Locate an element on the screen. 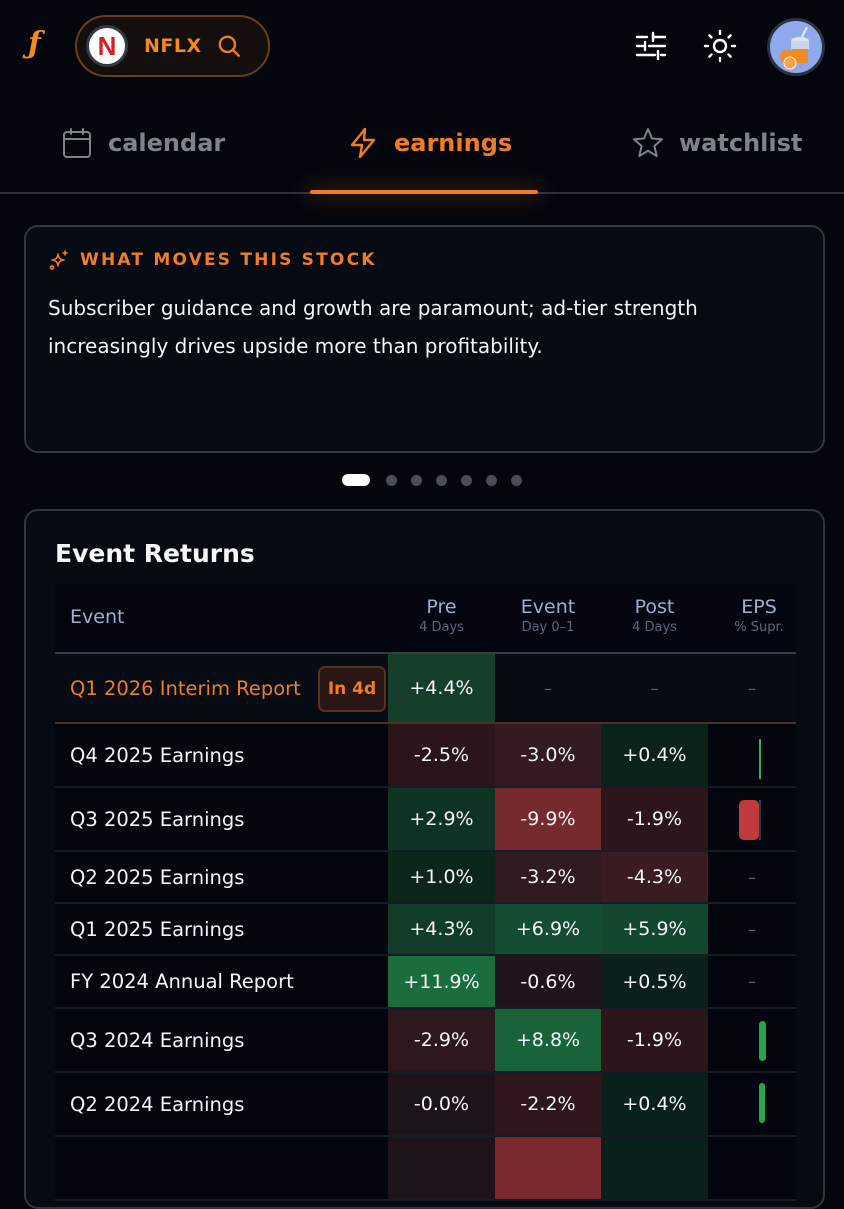 The height and width of the screenshot is (1209, 844). filter-sliders-icon is located at coordinates (651, 46).